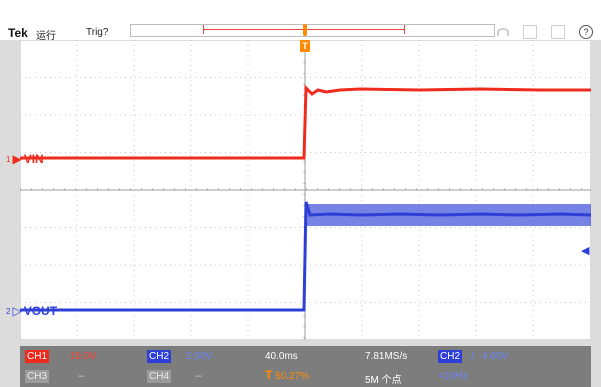 Image resolution: width=601 pixels, height=387 pixels. What do you see at coordinates (448, 215) in the screenshot?
I see `ch2-noise-band` at bounding box center [448, 215].